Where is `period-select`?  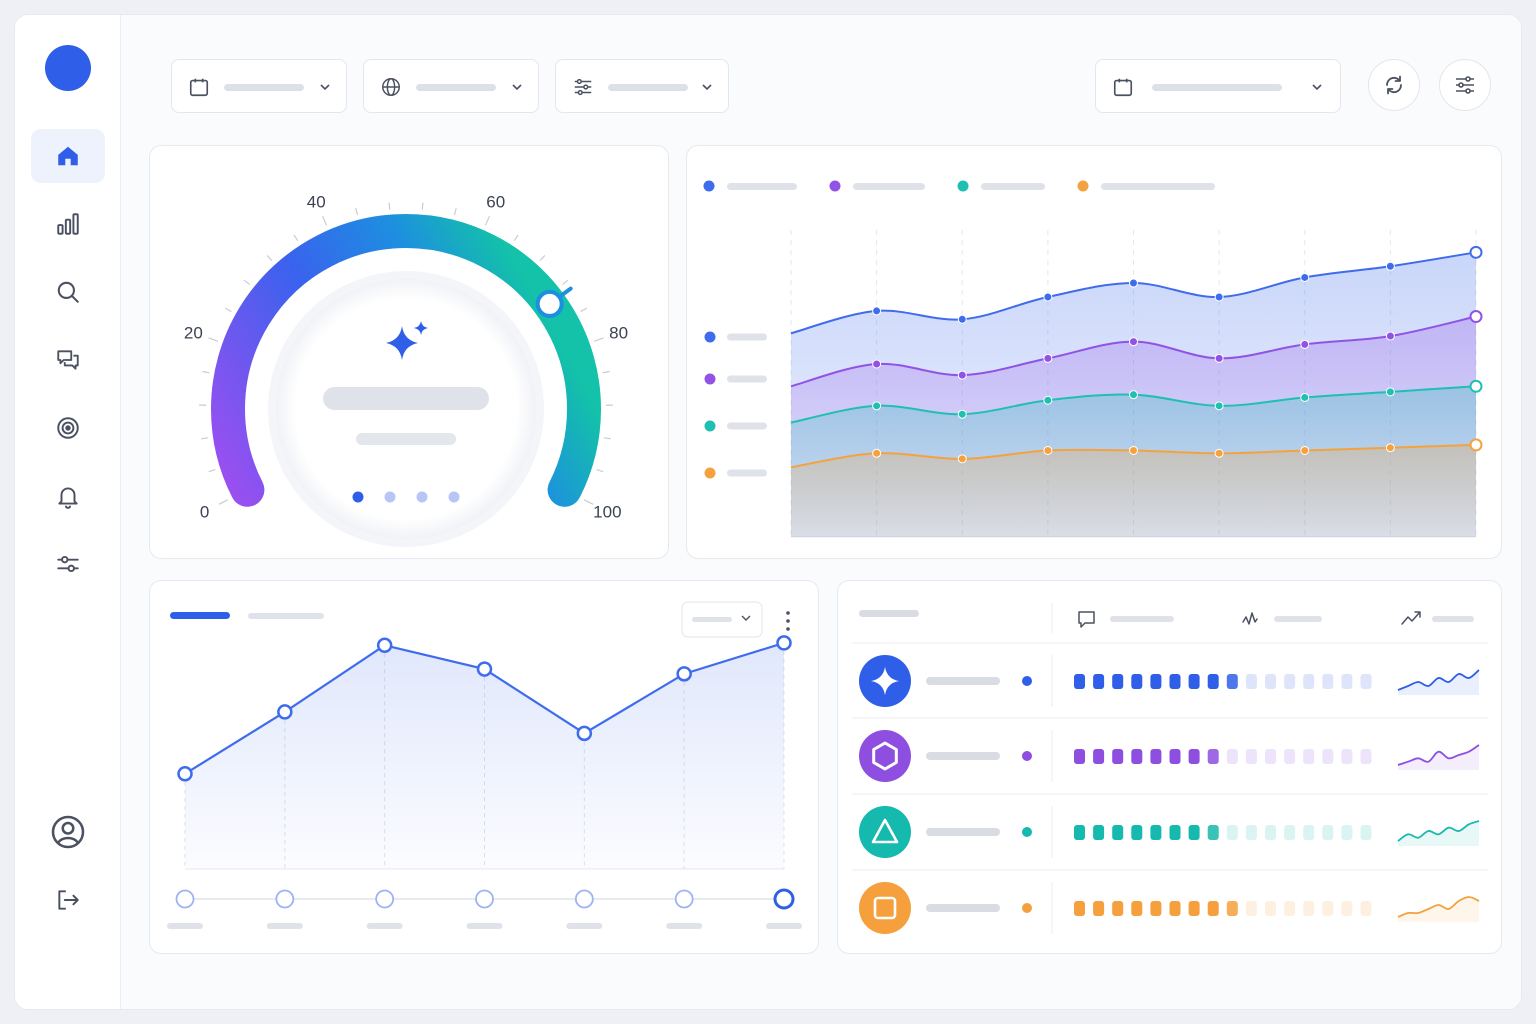 period-select is located at coordinates (722, 619).